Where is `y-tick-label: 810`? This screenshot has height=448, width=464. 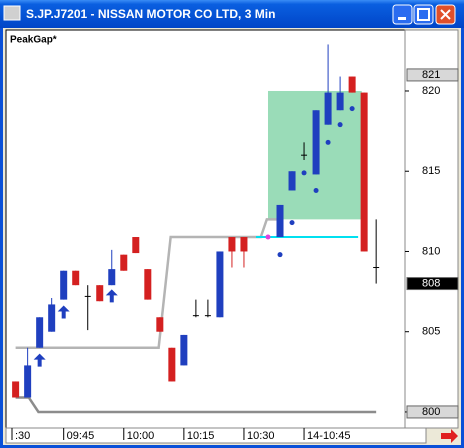
y-tick-label: 810 is located at coordinates (431, 251).